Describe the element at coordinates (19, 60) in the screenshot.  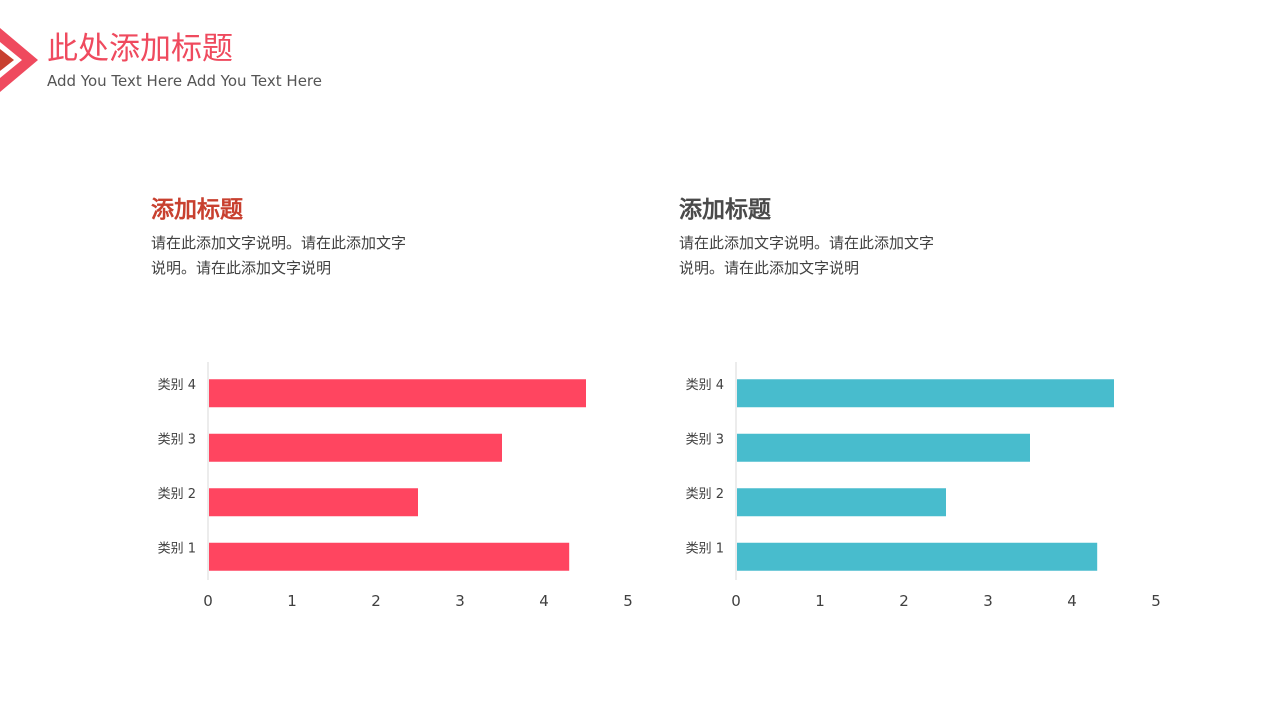
I see `chevron-right-icon` at that location.